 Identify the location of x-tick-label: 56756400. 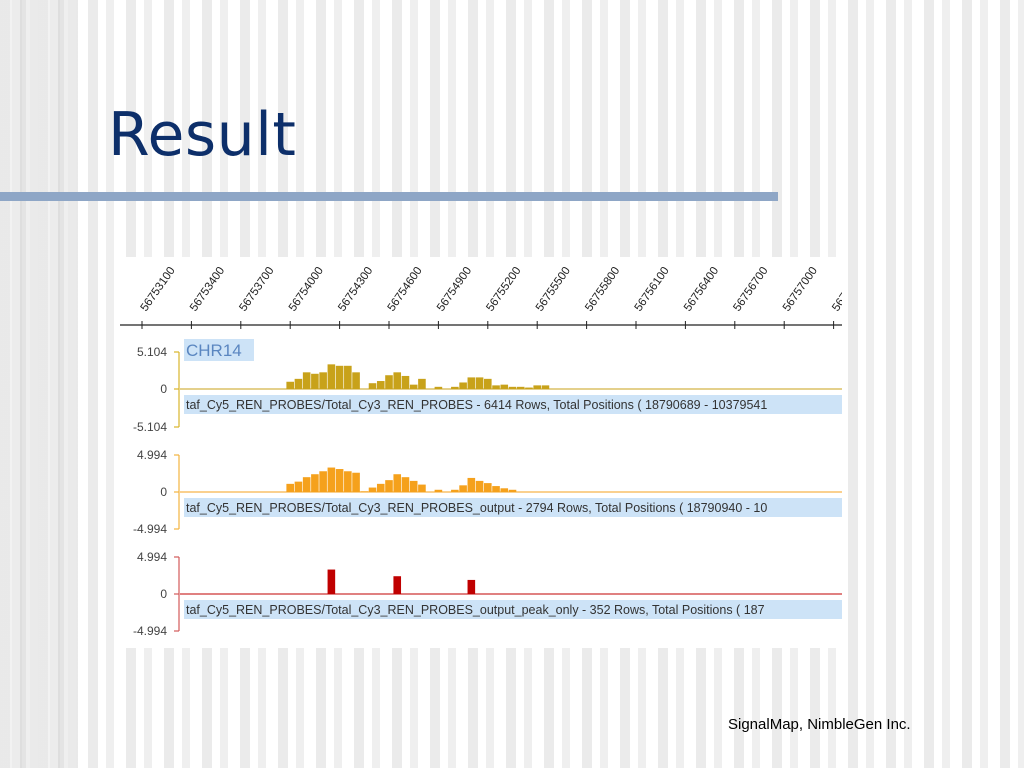
(701, 289).